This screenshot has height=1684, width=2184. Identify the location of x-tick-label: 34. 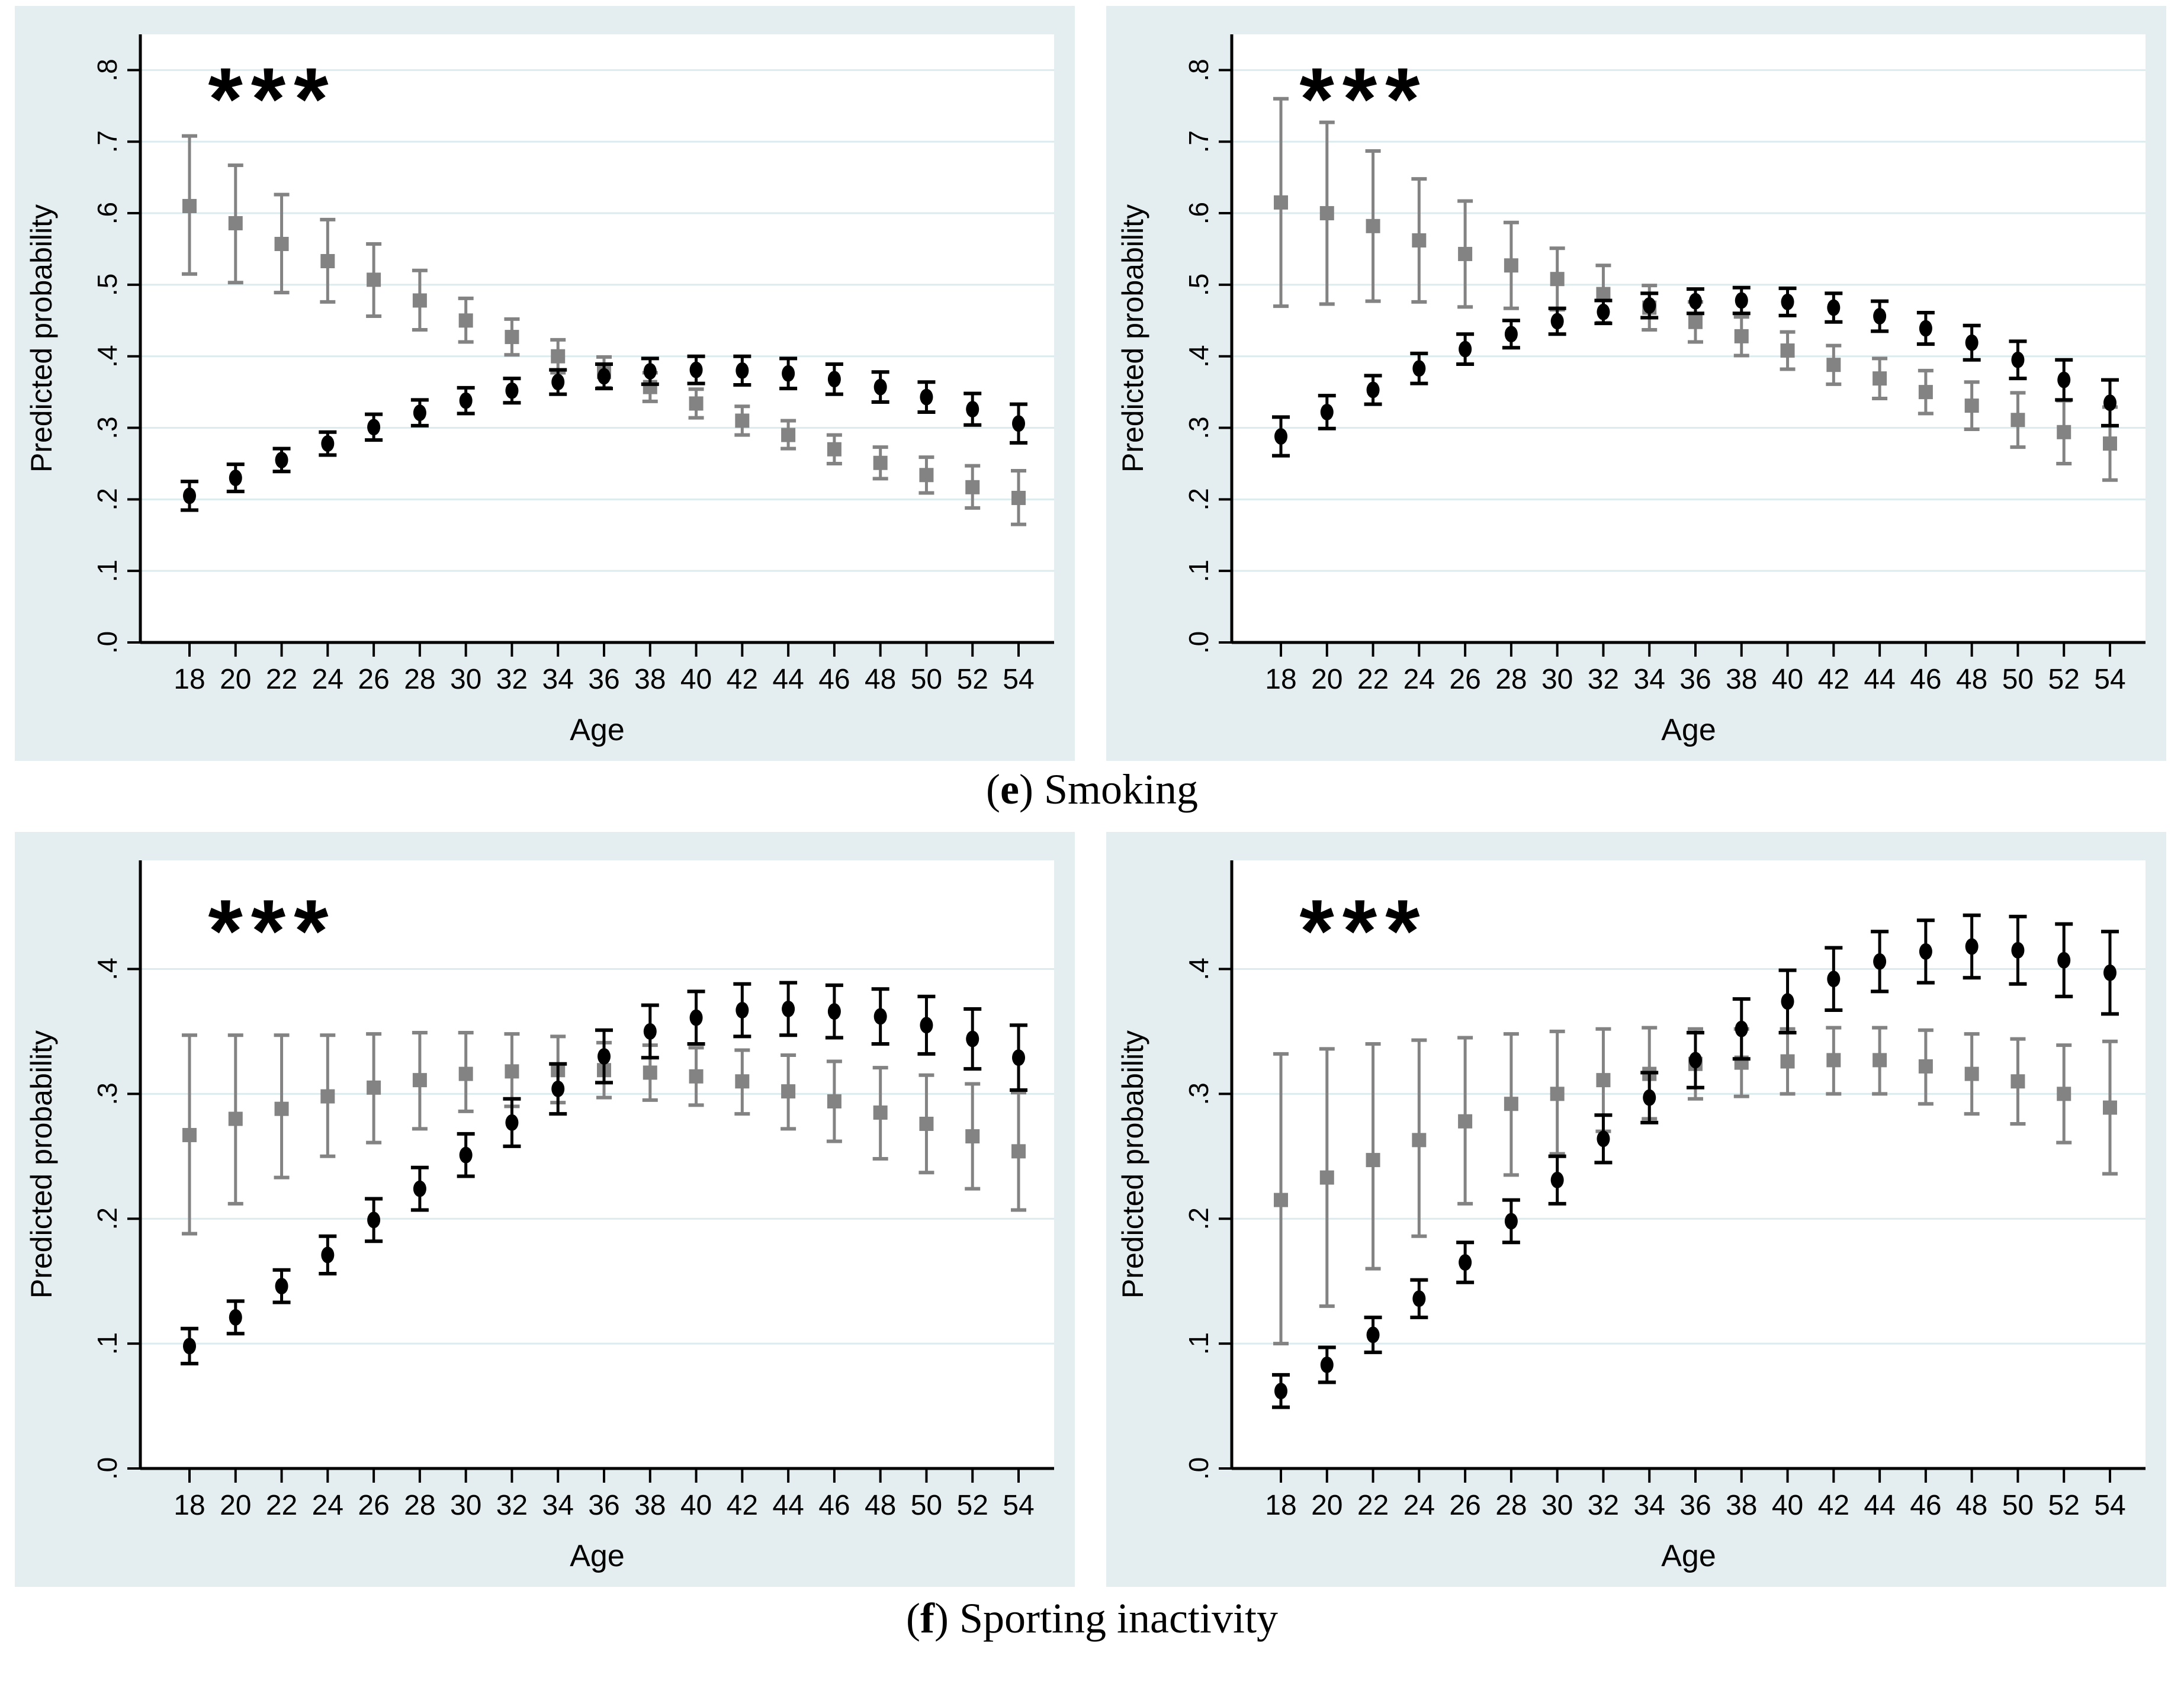
(558, 679).